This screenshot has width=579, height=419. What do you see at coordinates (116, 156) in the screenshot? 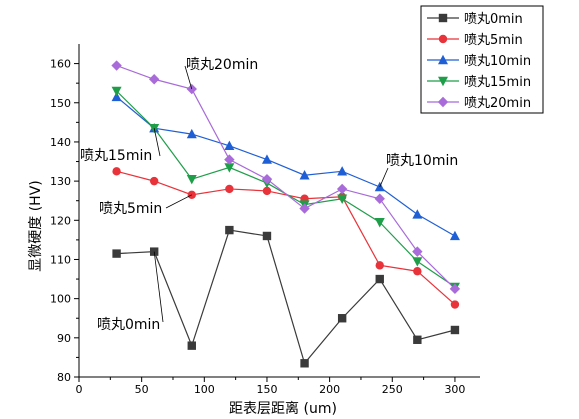
I see `annotation-label: 喷丸15min` at bounding box center [116, 156].